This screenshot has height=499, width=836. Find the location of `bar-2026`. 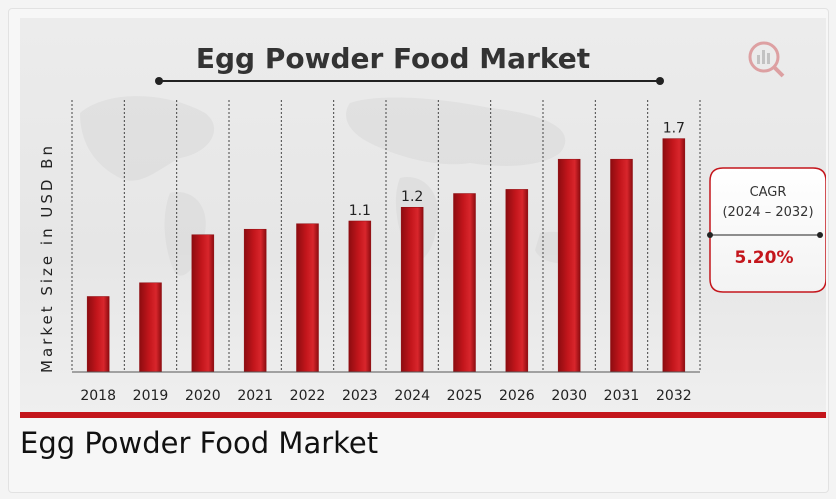

bar-2026 is located at coordinates (517, 281).